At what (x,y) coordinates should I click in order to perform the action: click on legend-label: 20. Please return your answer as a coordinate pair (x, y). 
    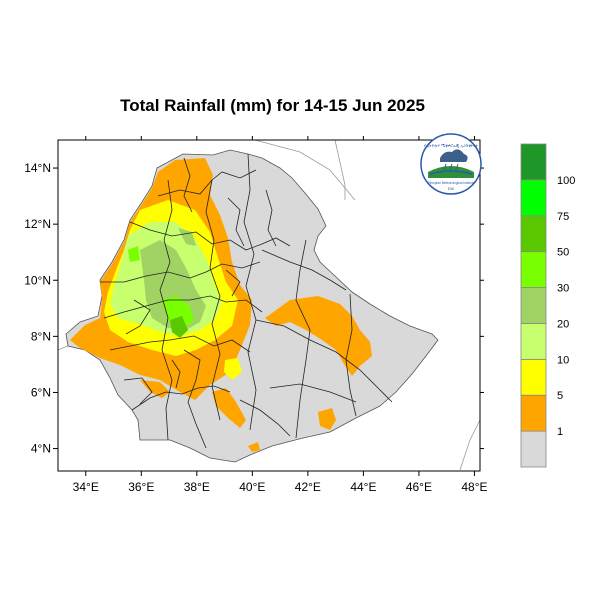
    Looking at the image, I should click on (563, 324).